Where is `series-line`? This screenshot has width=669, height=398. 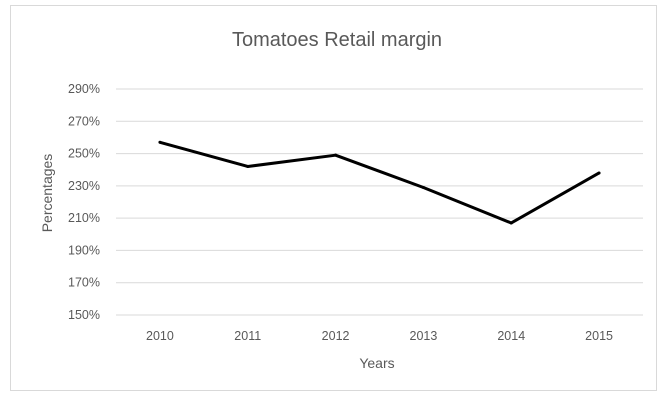
series-line is located at coordinates (379, 182).